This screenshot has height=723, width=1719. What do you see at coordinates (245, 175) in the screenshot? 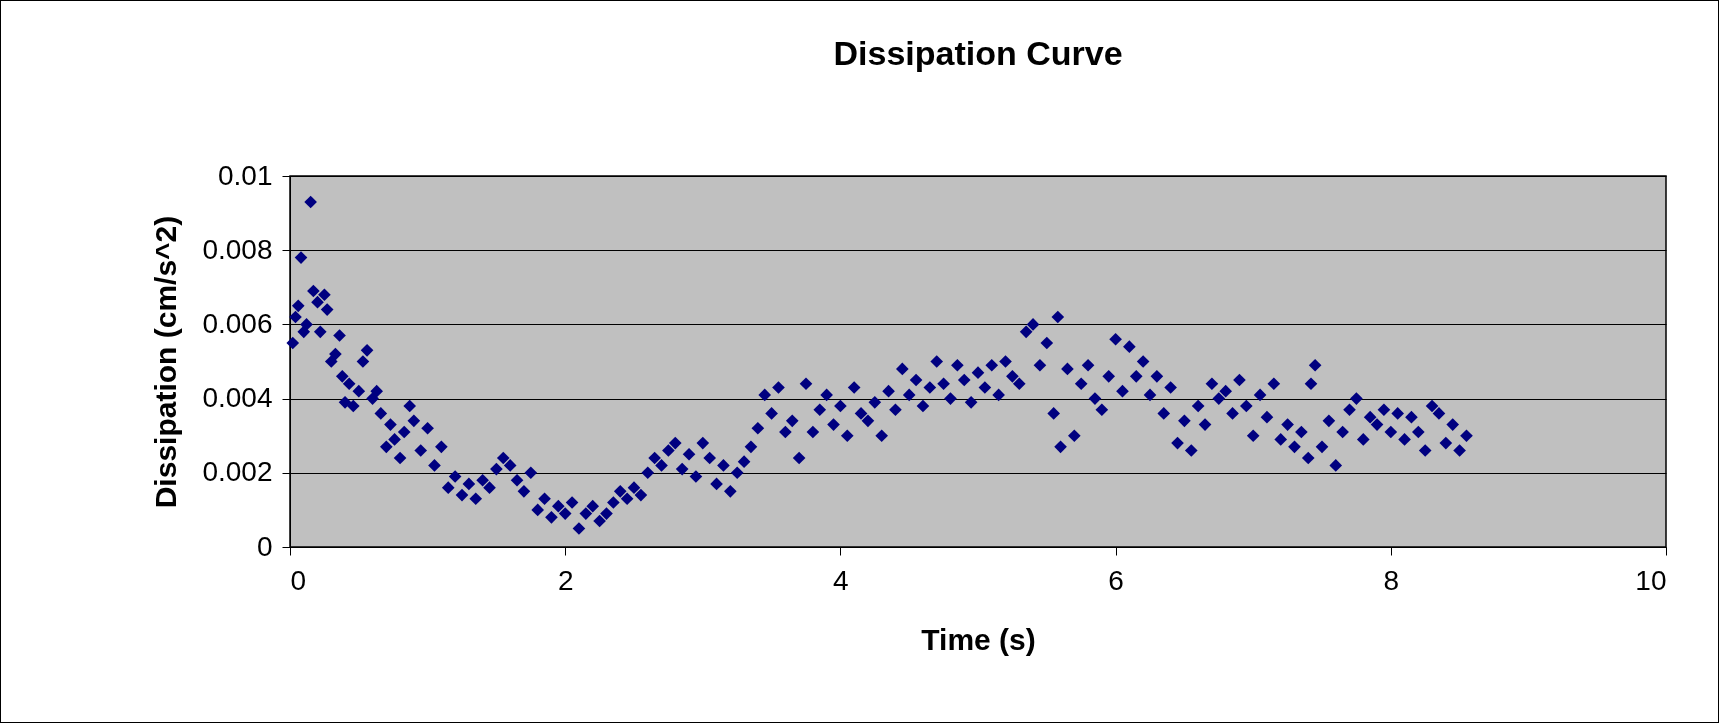
I see `y-tick-label: 0.01` at bounding box center [245, 175].